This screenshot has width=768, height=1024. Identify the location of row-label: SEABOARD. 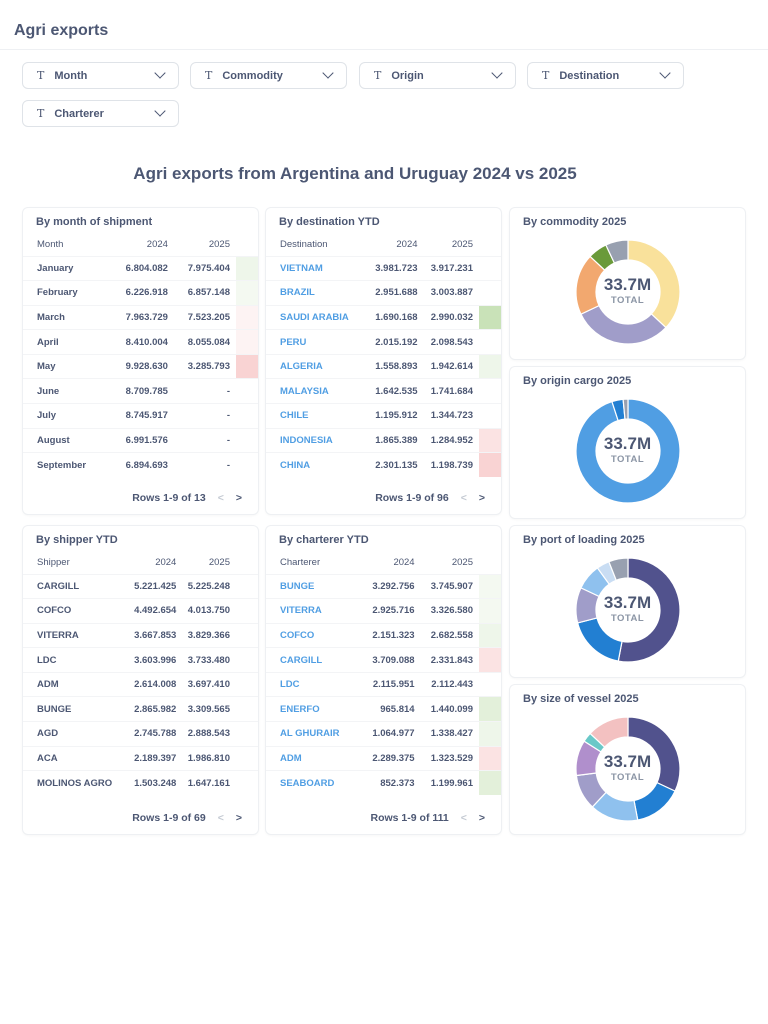
(314, 783).